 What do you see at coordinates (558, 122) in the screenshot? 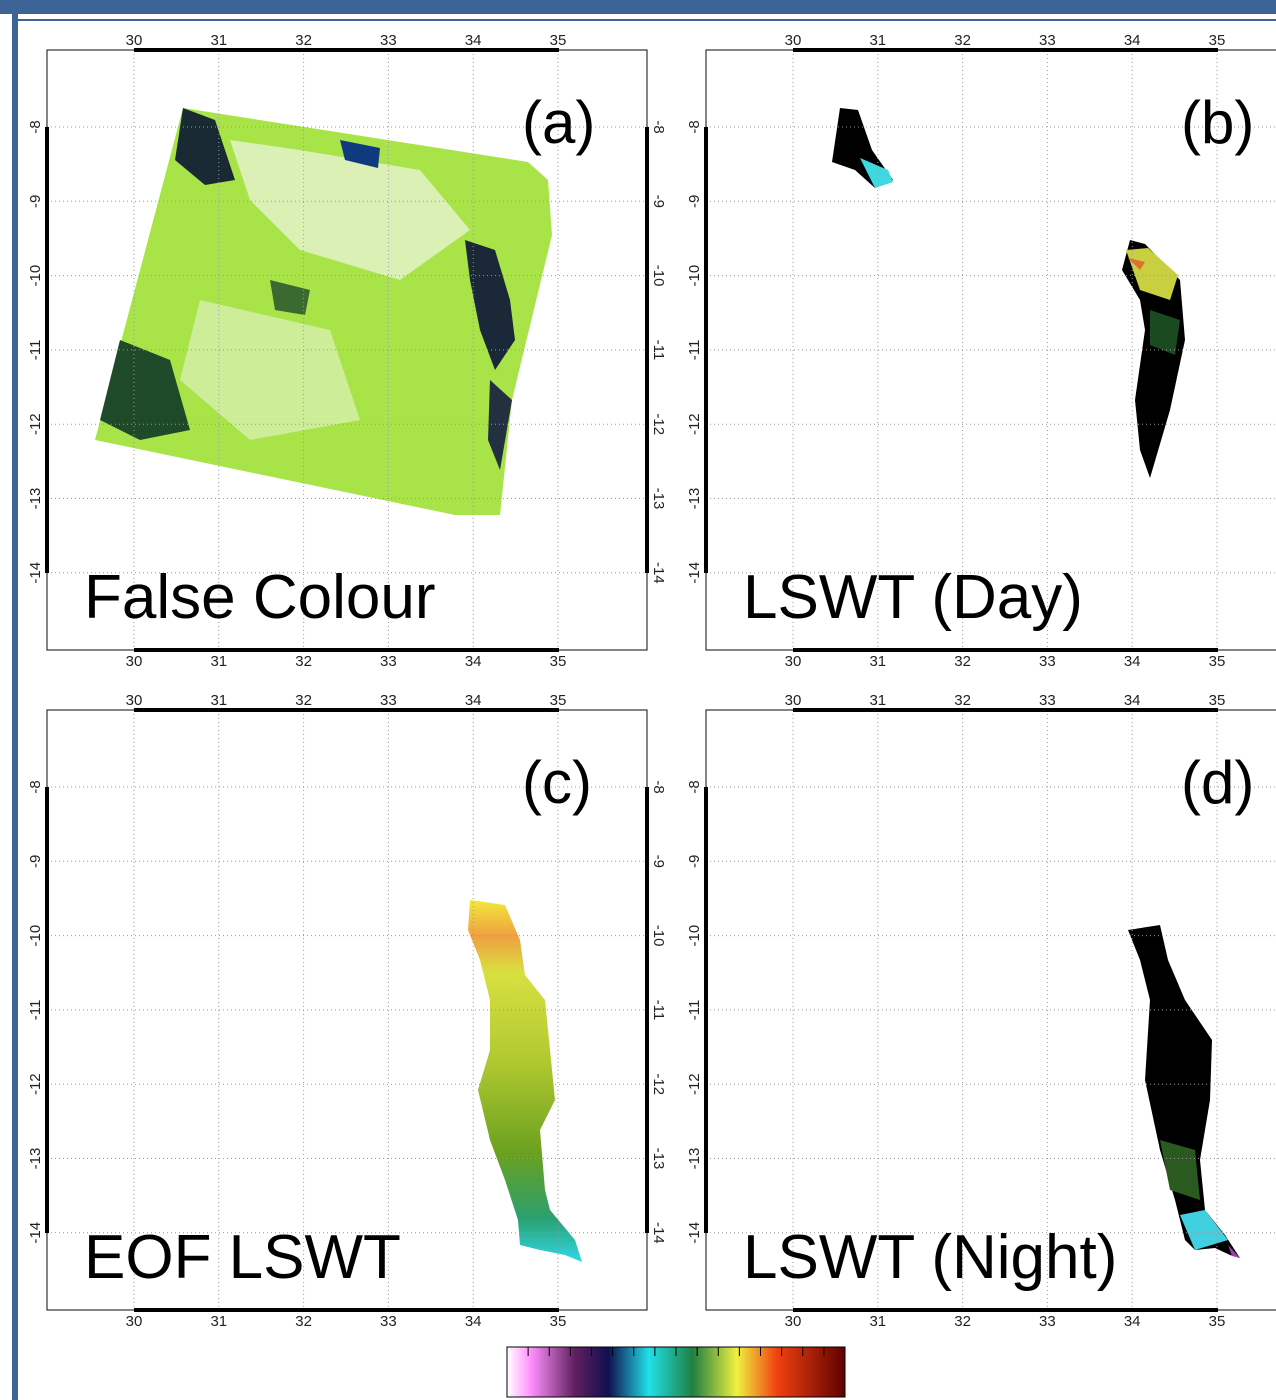
I see `panel-letter: (a)` at bounding box center [558, 122].